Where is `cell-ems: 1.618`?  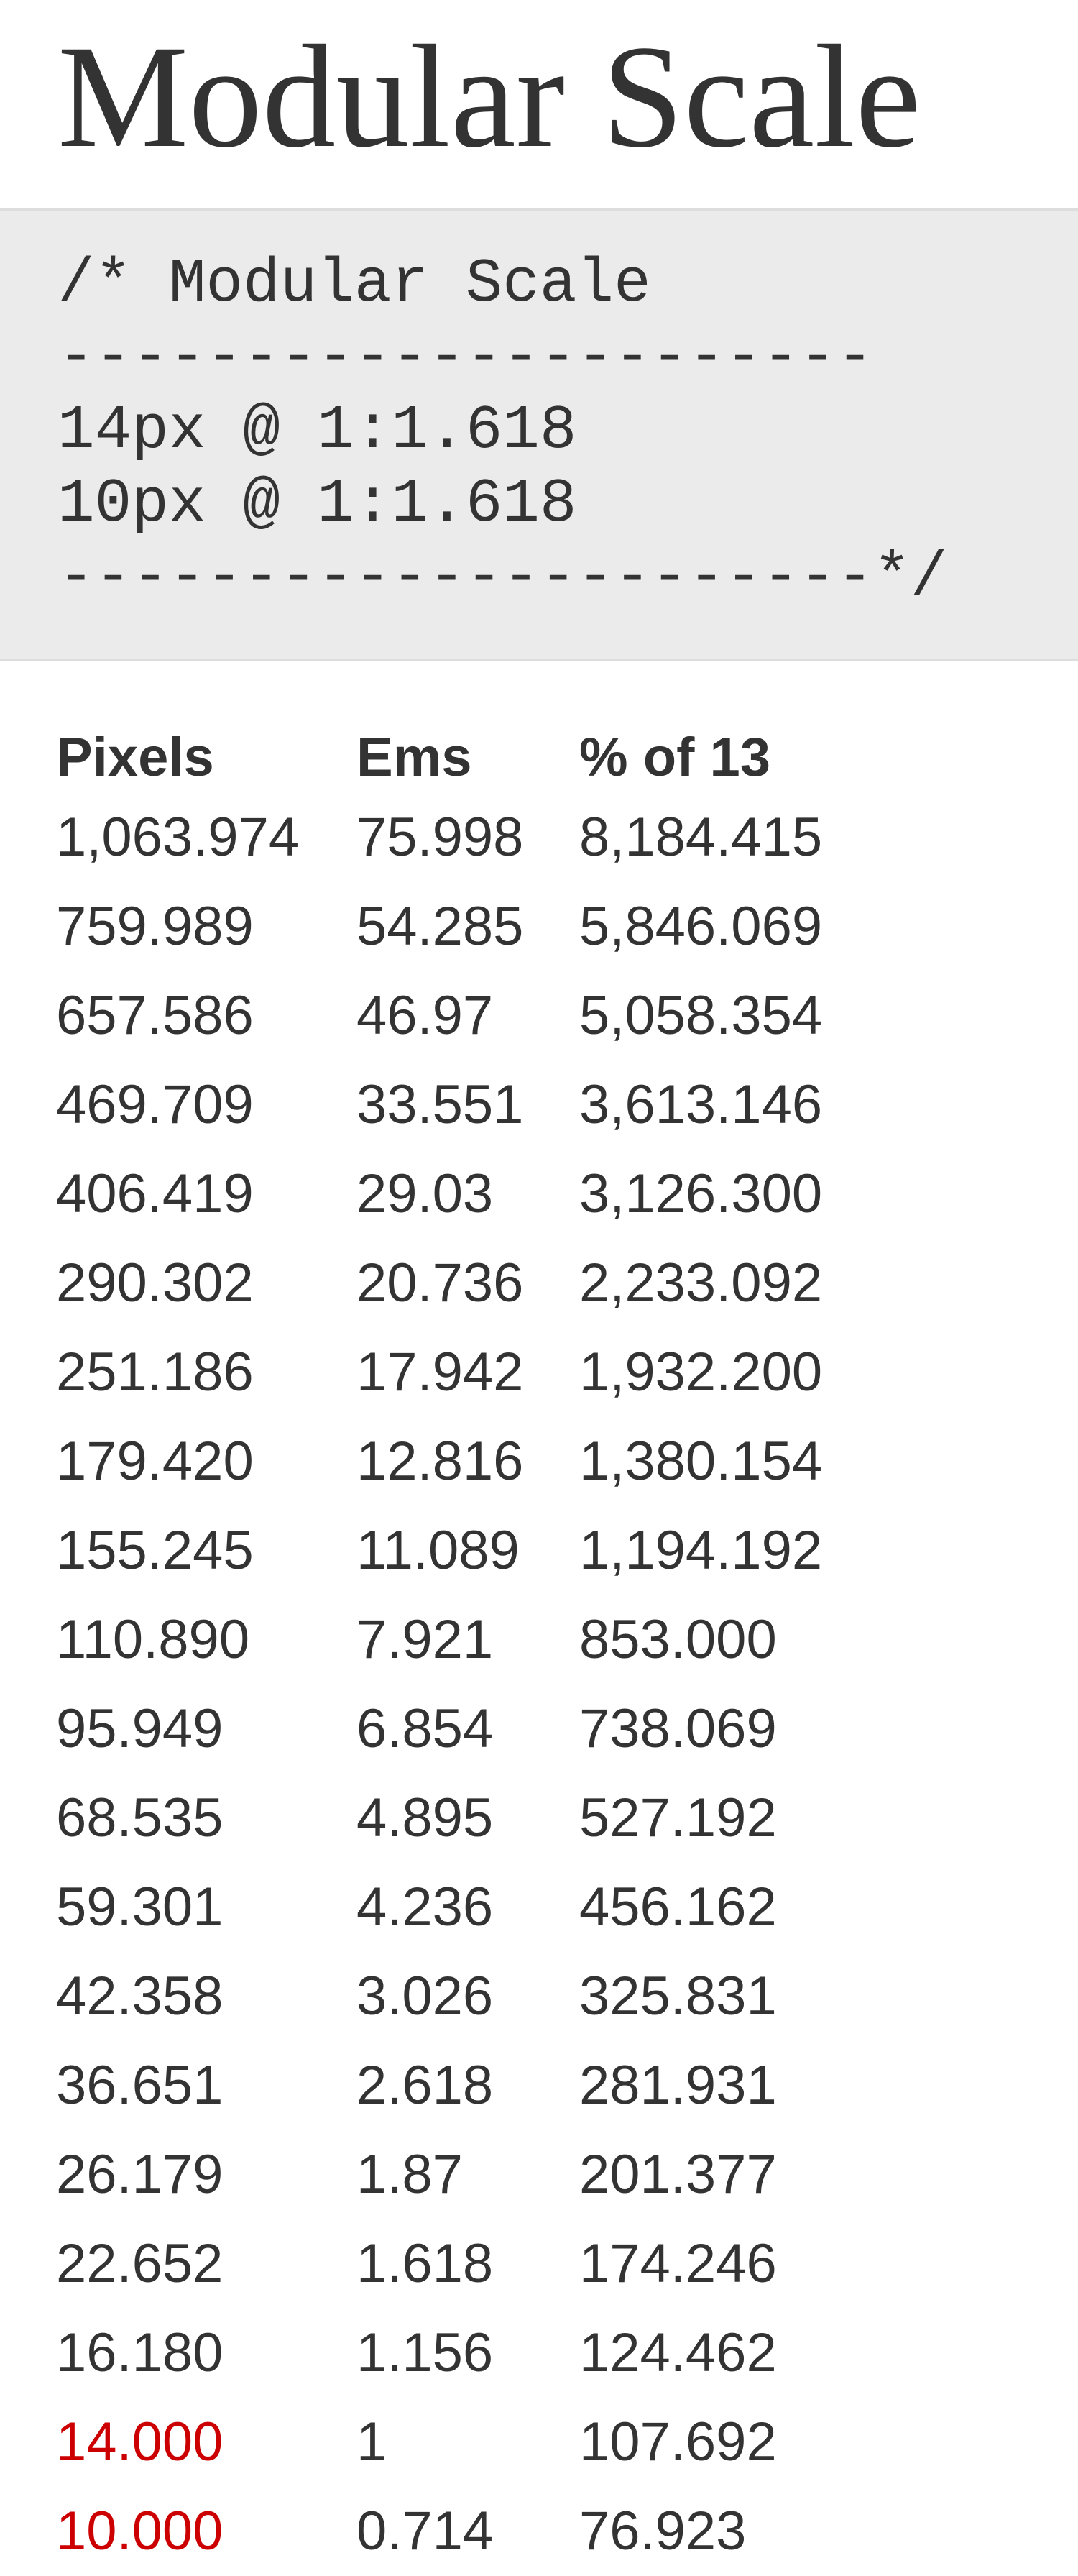
cell-ems: 1.618 is located at coordinates (425, 2263).